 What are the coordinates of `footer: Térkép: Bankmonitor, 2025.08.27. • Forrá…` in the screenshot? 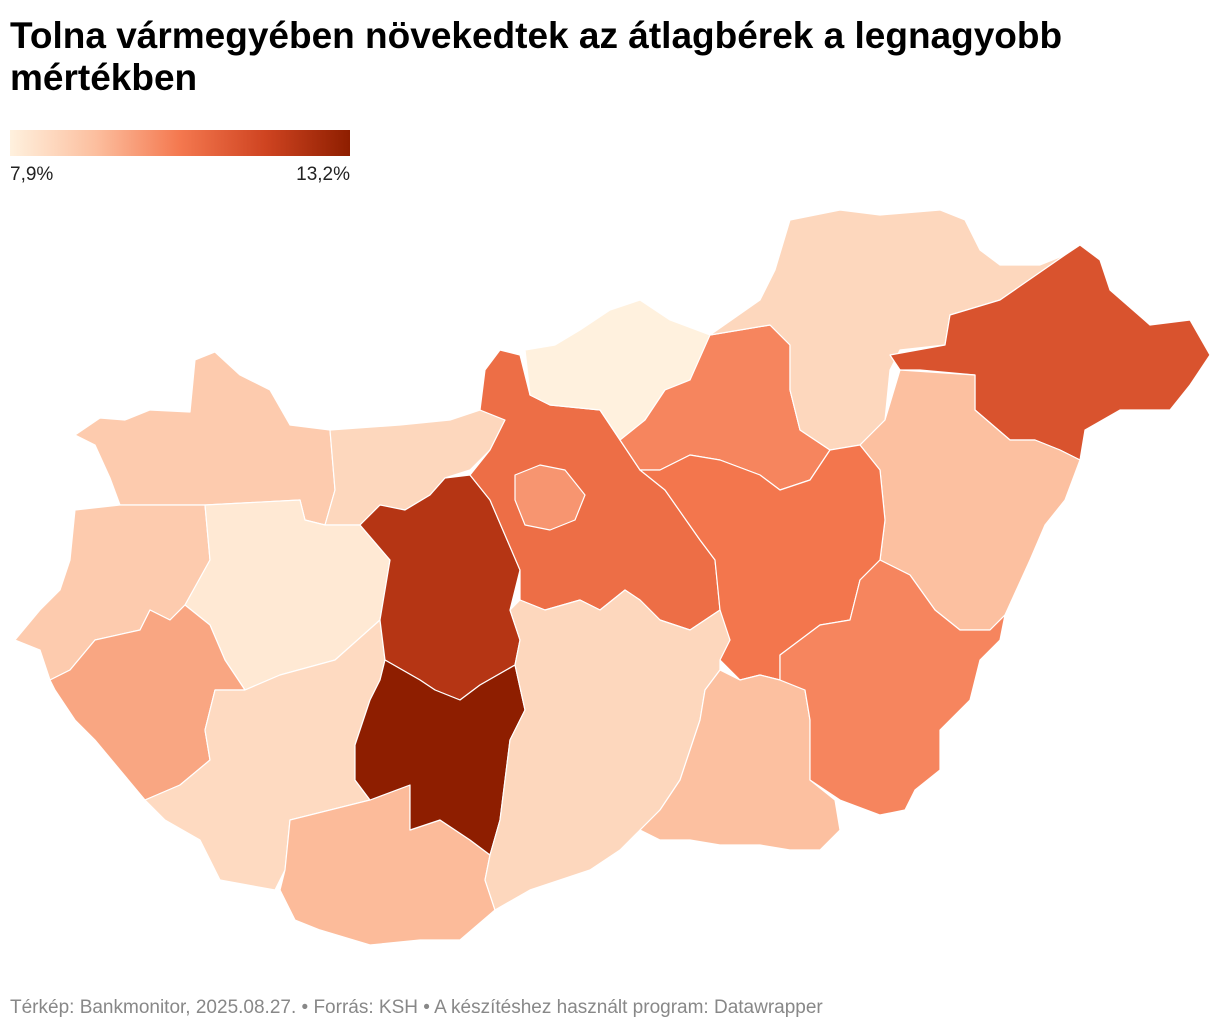 It's located at (416, 1007).